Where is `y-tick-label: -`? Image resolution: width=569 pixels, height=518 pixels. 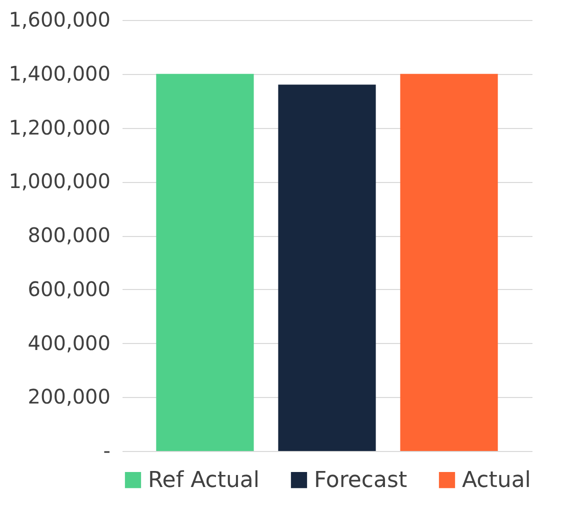
y-tick-label: - is located at coordinates (106, 450).